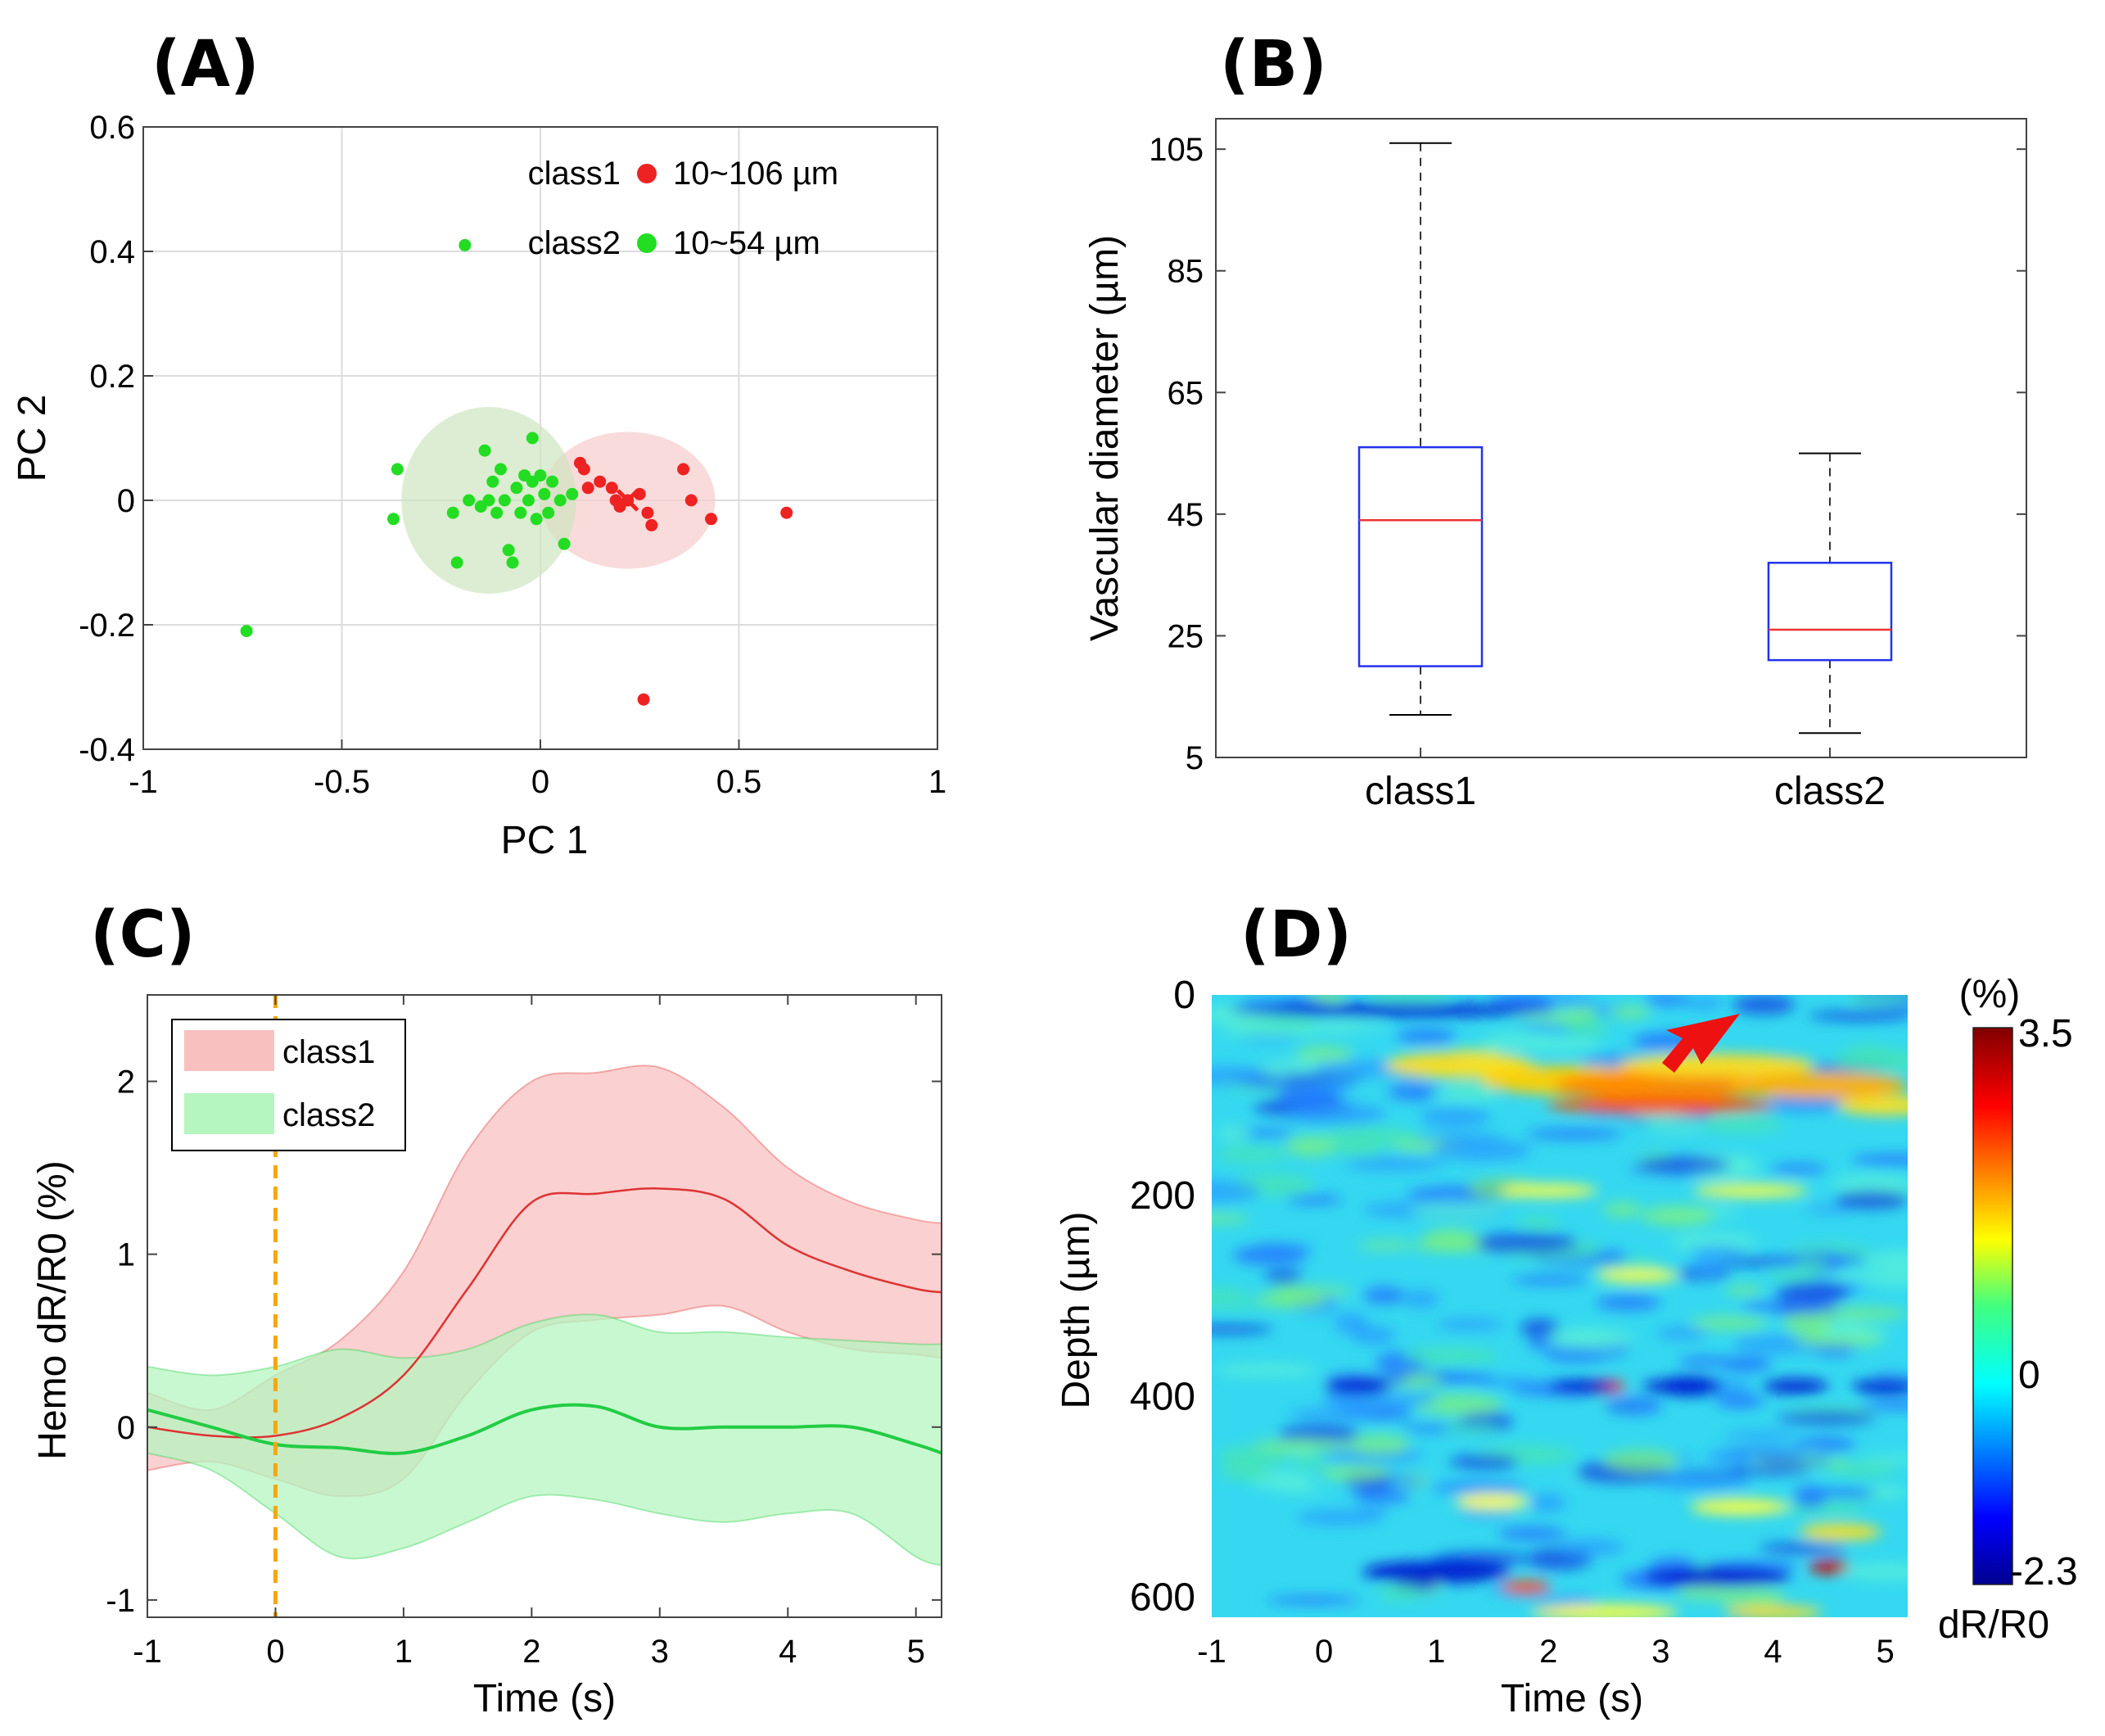  Describe the element at coordinates (1324, 1652) in the screenshot. I see `d-xtick-label: 0` at that location.